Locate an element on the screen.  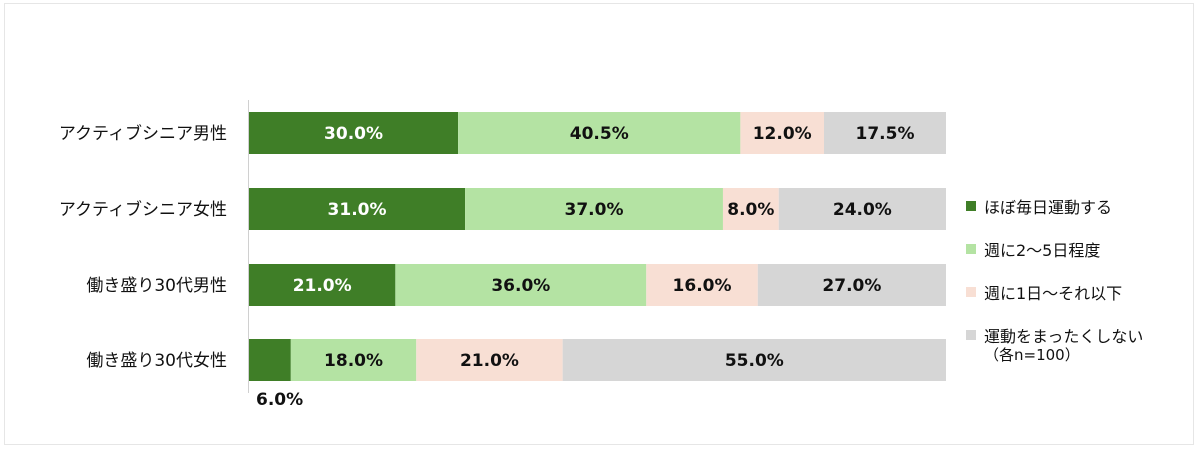
data-label-2to5-days: 37.0% is located at coordinates (594, 210).